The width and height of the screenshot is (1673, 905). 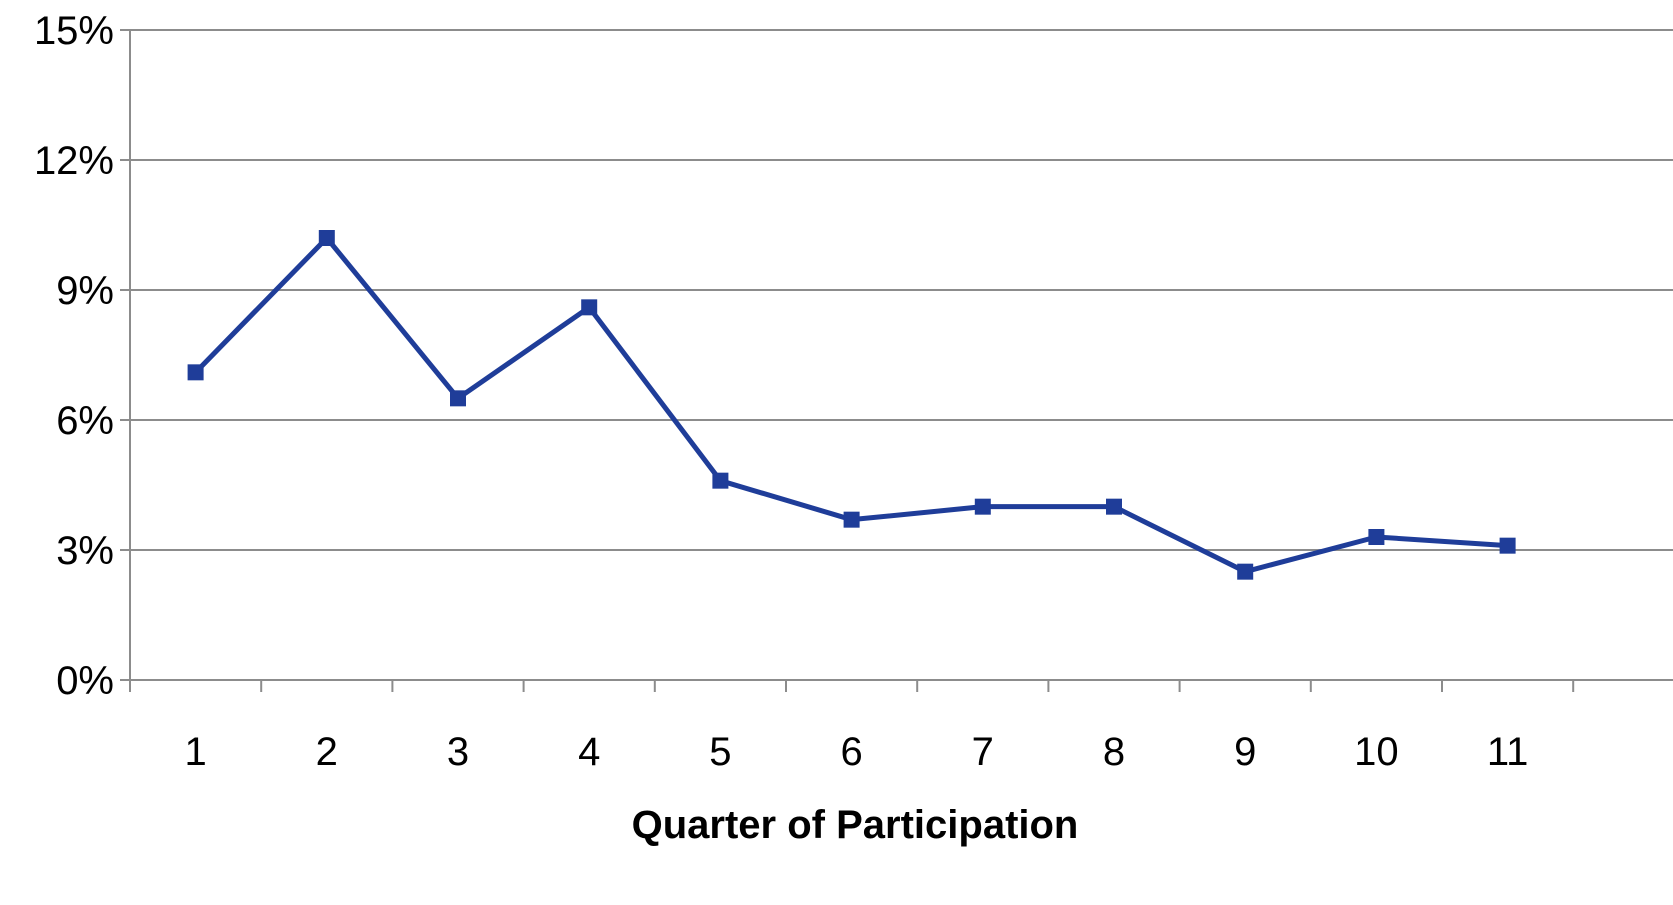 I want to click on x-tick-label: 9, so click(x=1245, y=752).